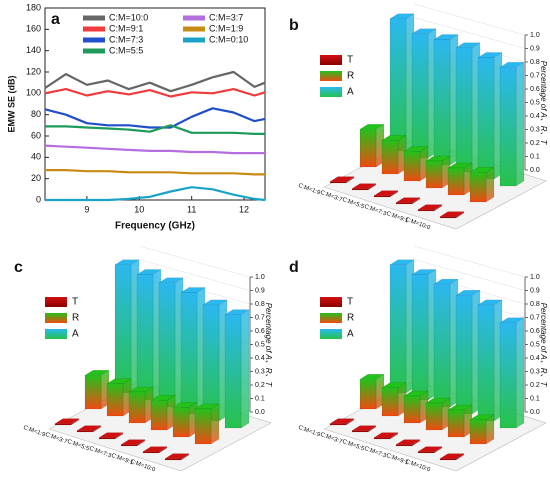 This screenshot has width=550, height=477. I want to click on legend-label: A, so click(75, 334).